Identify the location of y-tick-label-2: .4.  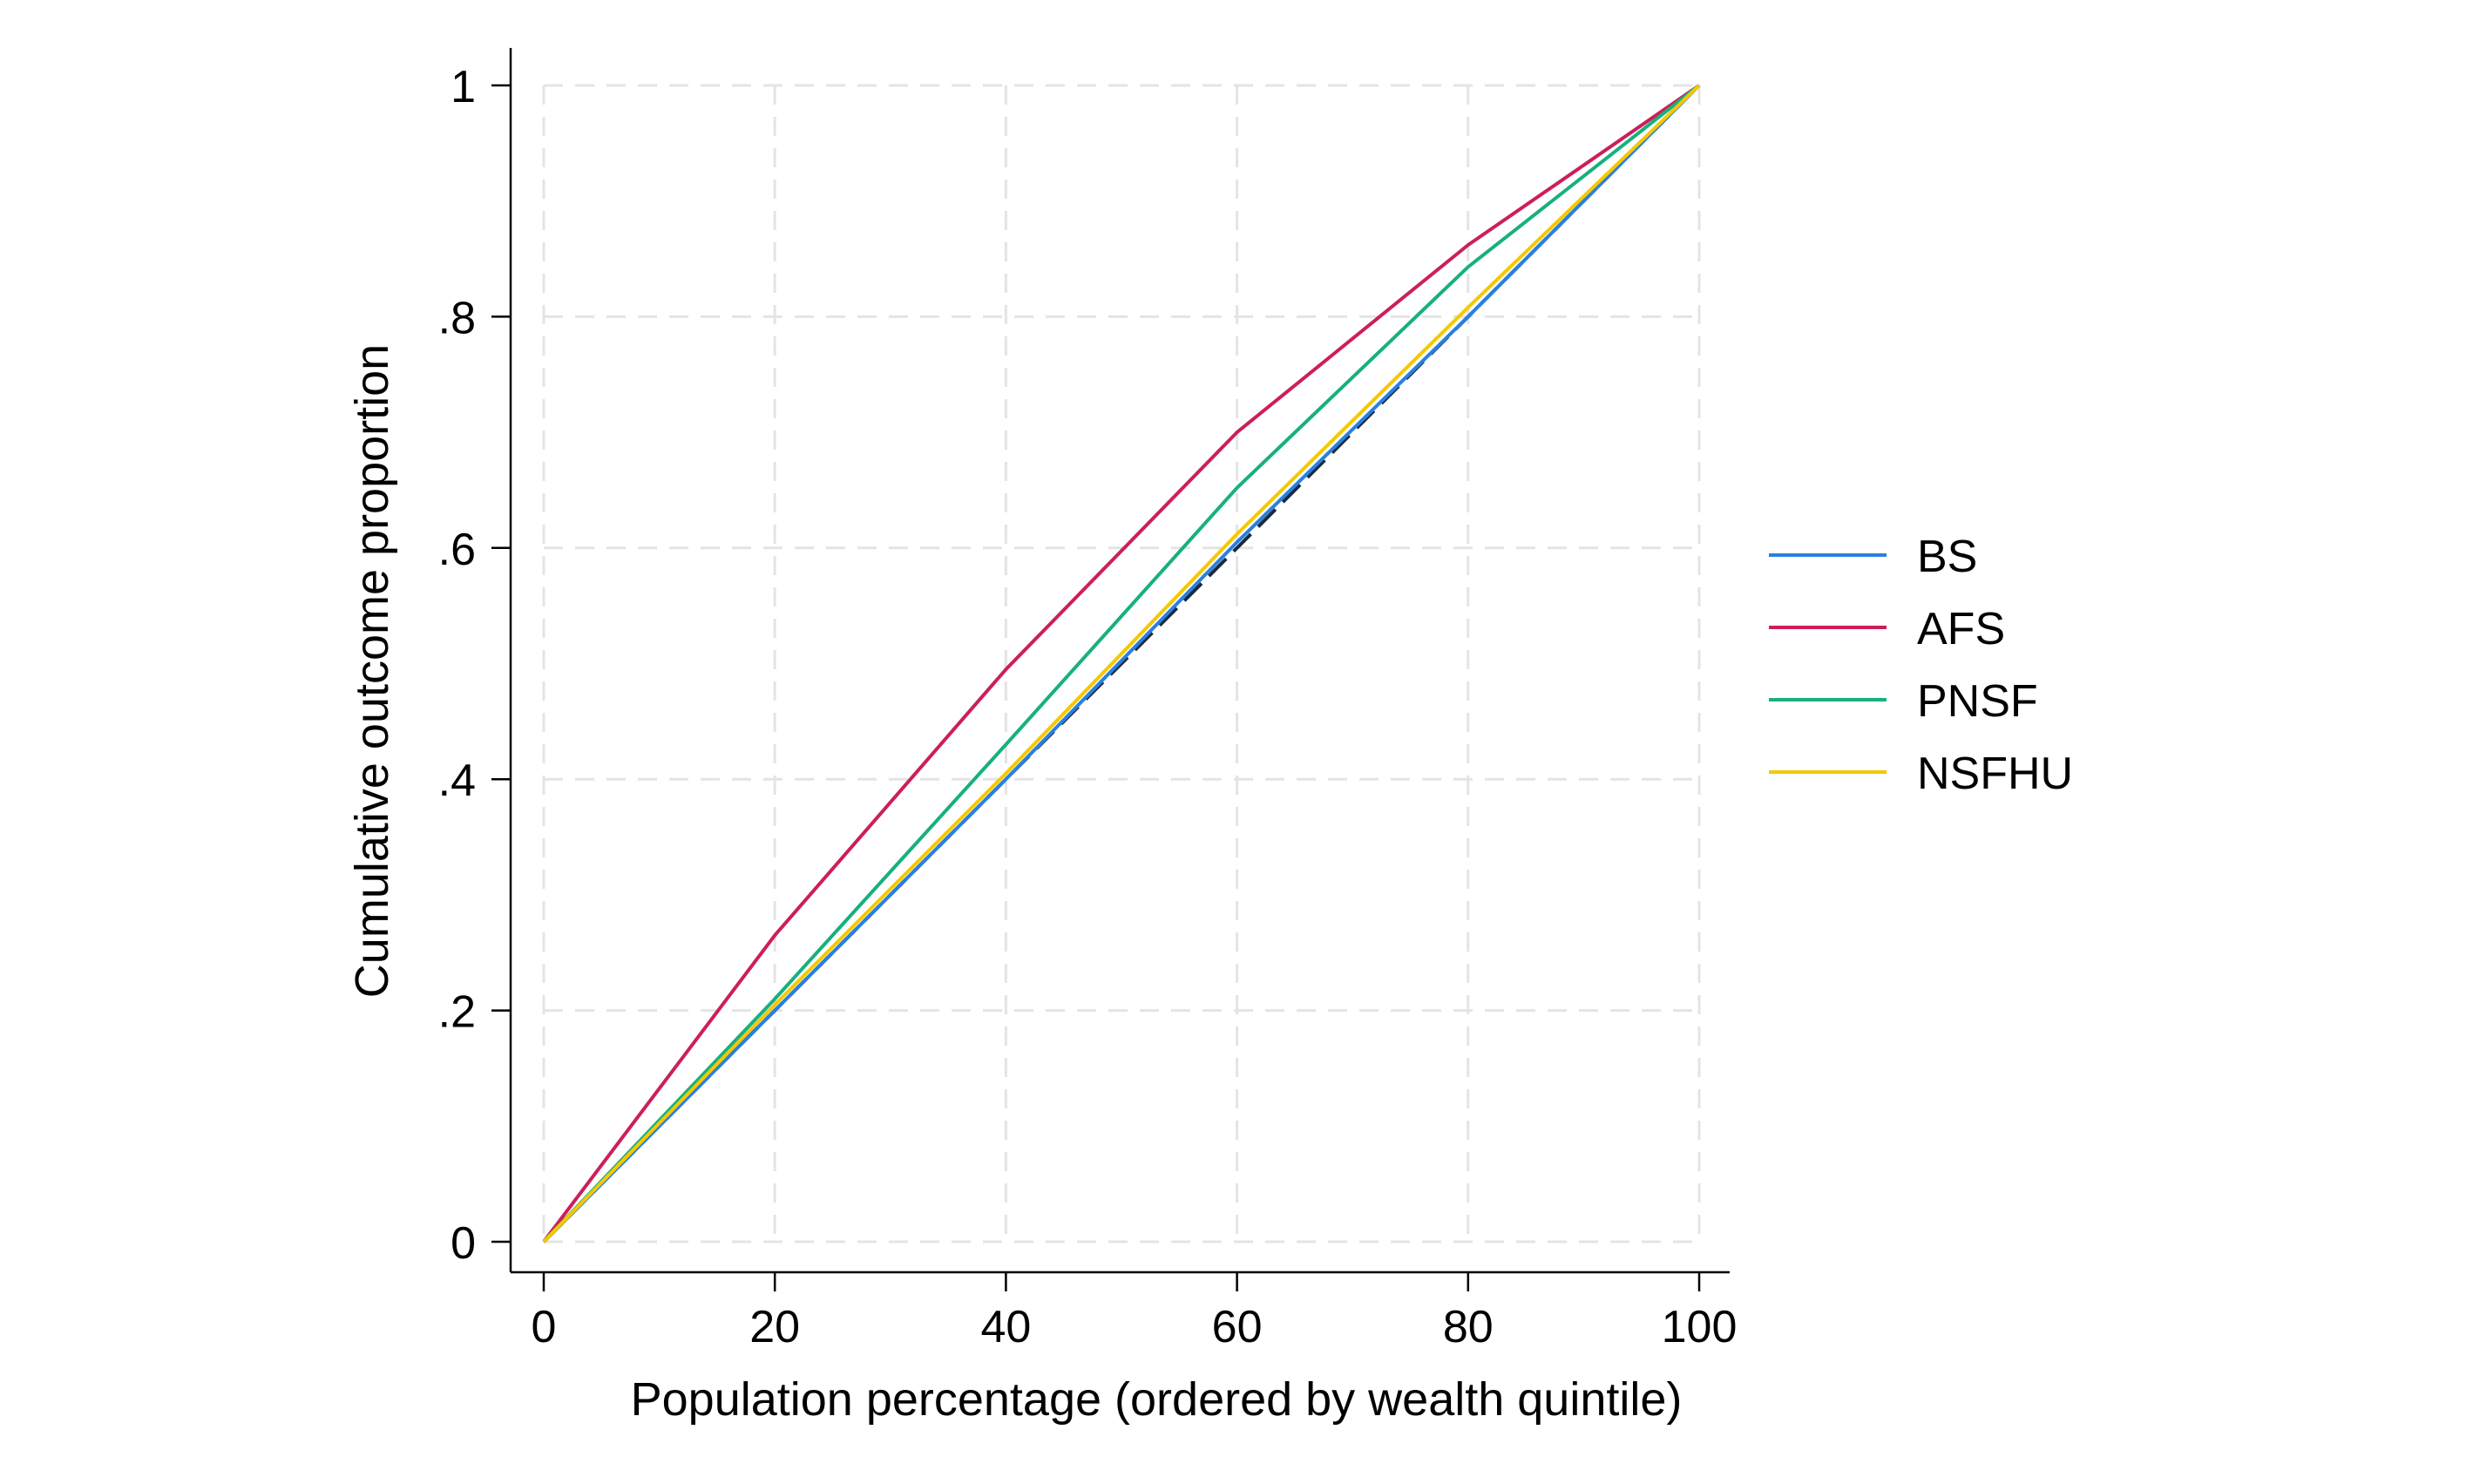
(457, 781).